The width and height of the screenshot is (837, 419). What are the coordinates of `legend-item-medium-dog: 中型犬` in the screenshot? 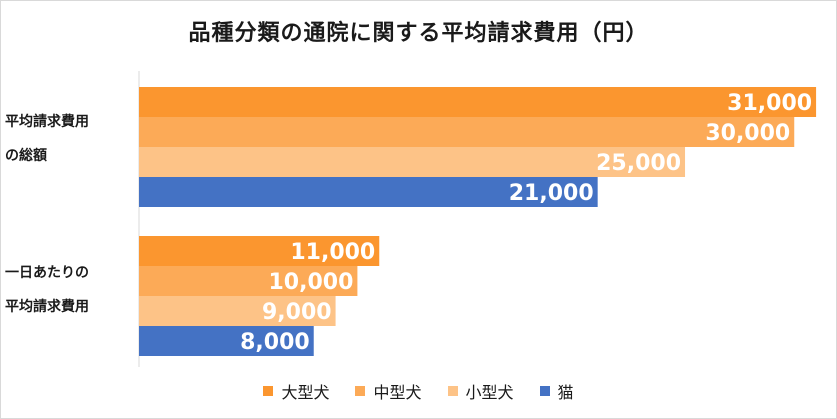 It's located at (388, 391).